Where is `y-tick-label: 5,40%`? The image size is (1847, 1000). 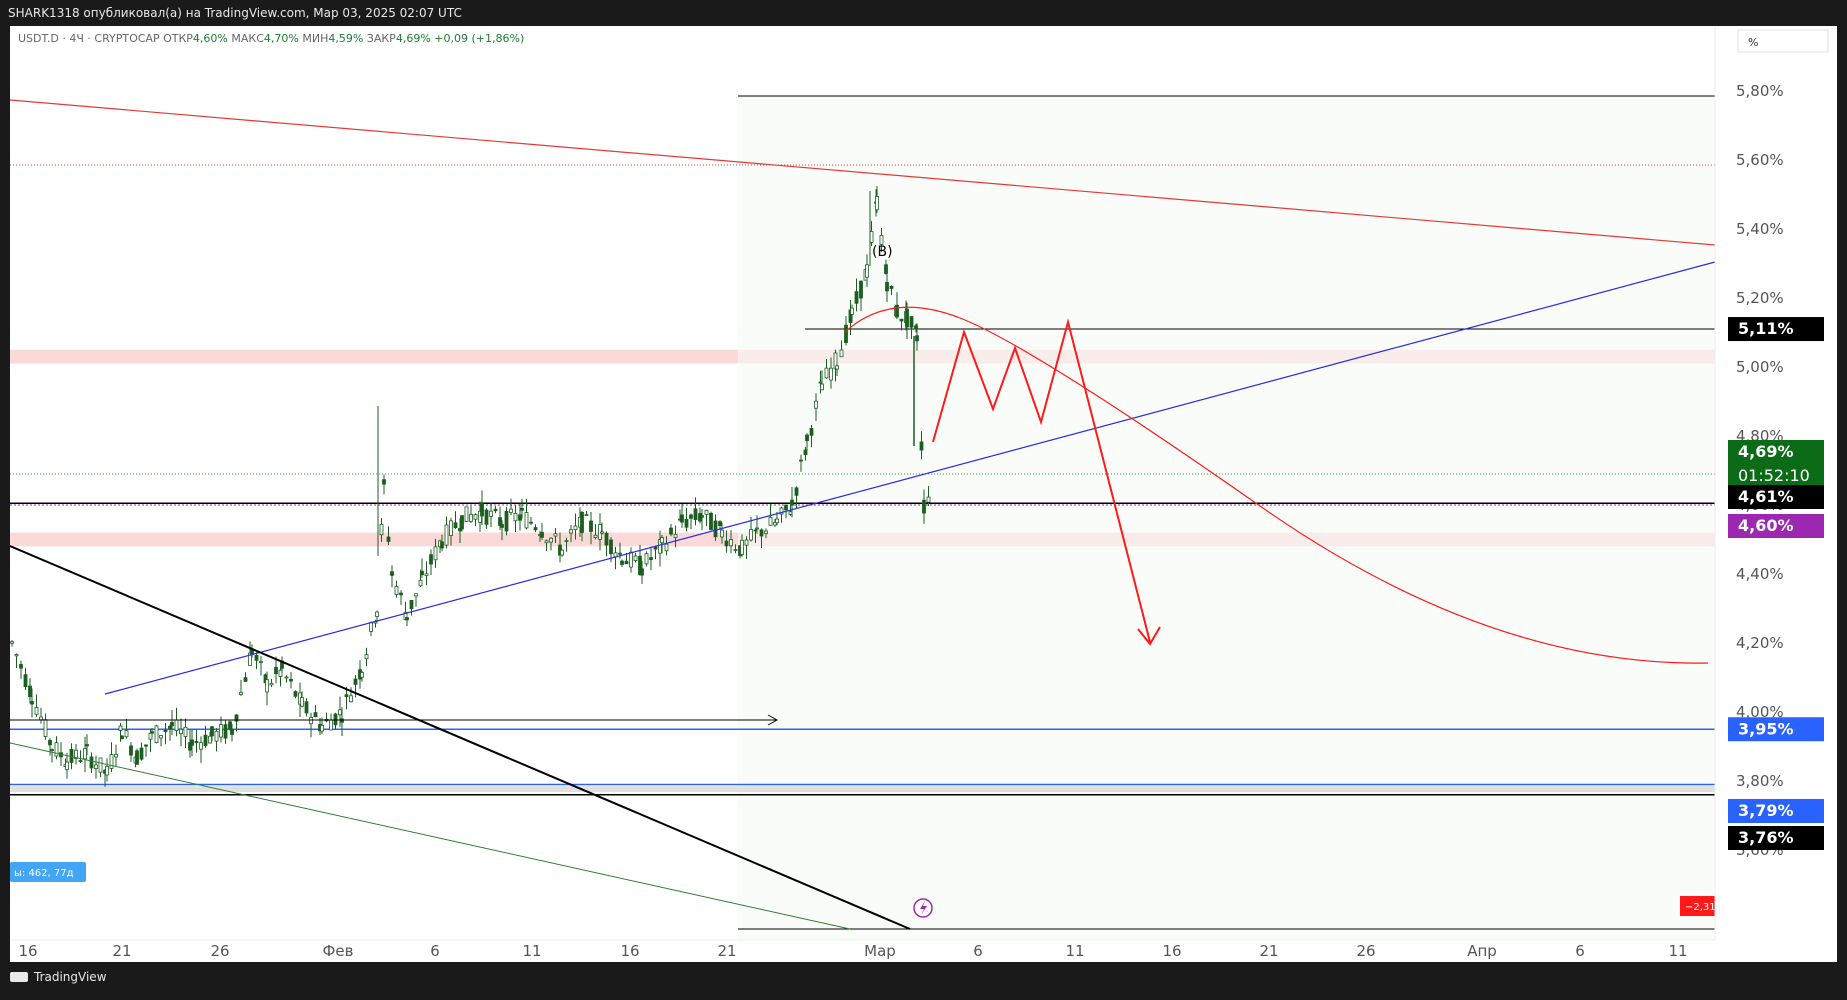 y-tick-label: 5,40% is located at coordinates (1760, 229).